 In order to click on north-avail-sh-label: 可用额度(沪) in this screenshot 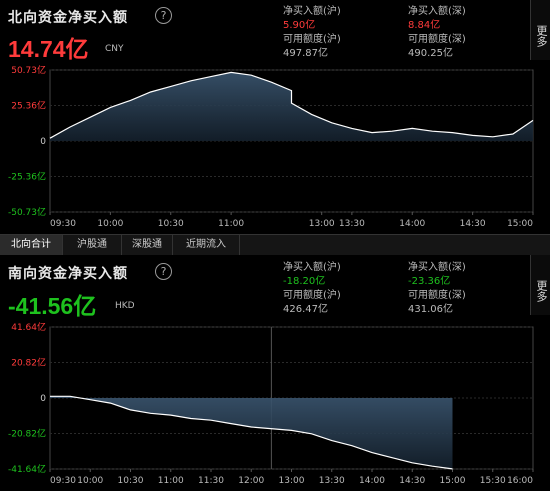, I will do `click(312, 37)`.